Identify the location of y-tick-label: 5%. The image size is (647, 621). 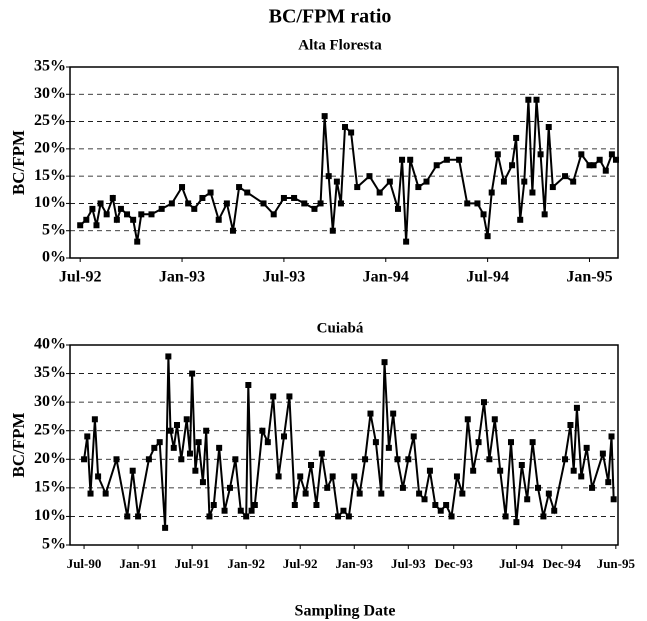
(54, 229).